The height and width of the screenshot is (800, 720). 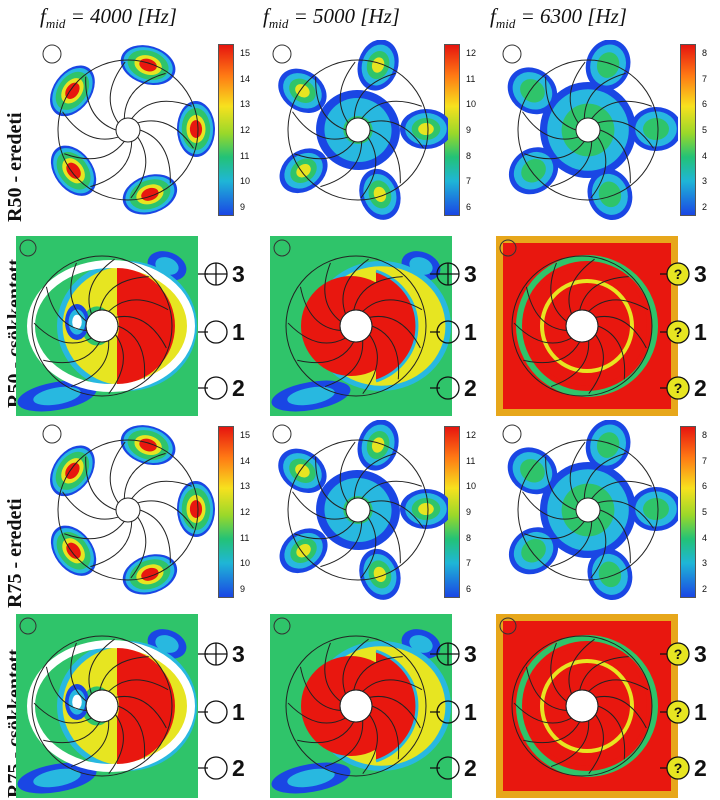 What do you see at coordinates (453, 331) in the screenshot?
I see `annotation-r50-5000: 3 1 2` at bounding box center [453, 331].